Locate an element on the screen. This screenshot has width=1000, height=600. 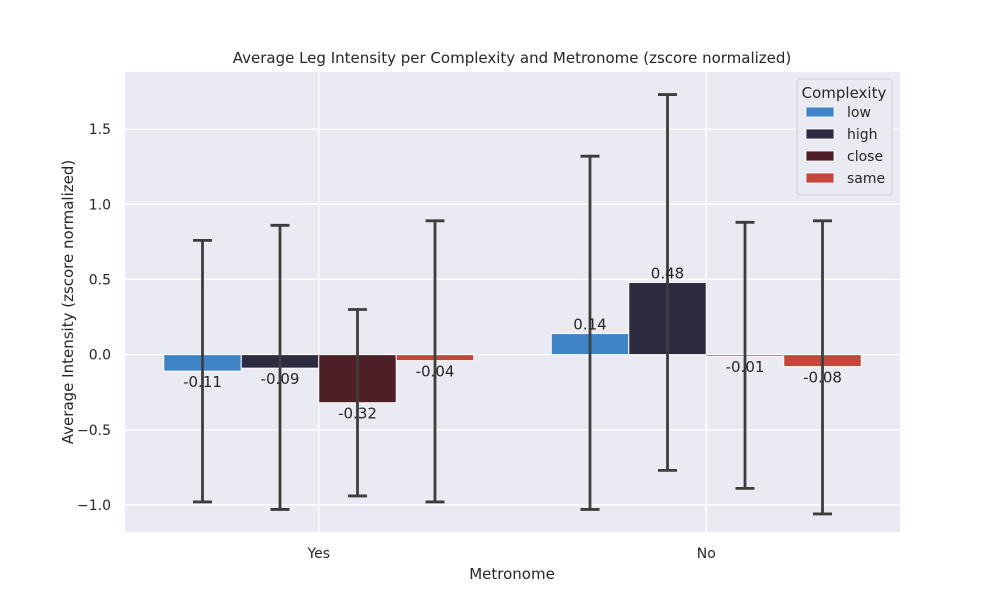
y-tick-label: 0.0 is located at coordinates (100, 356).